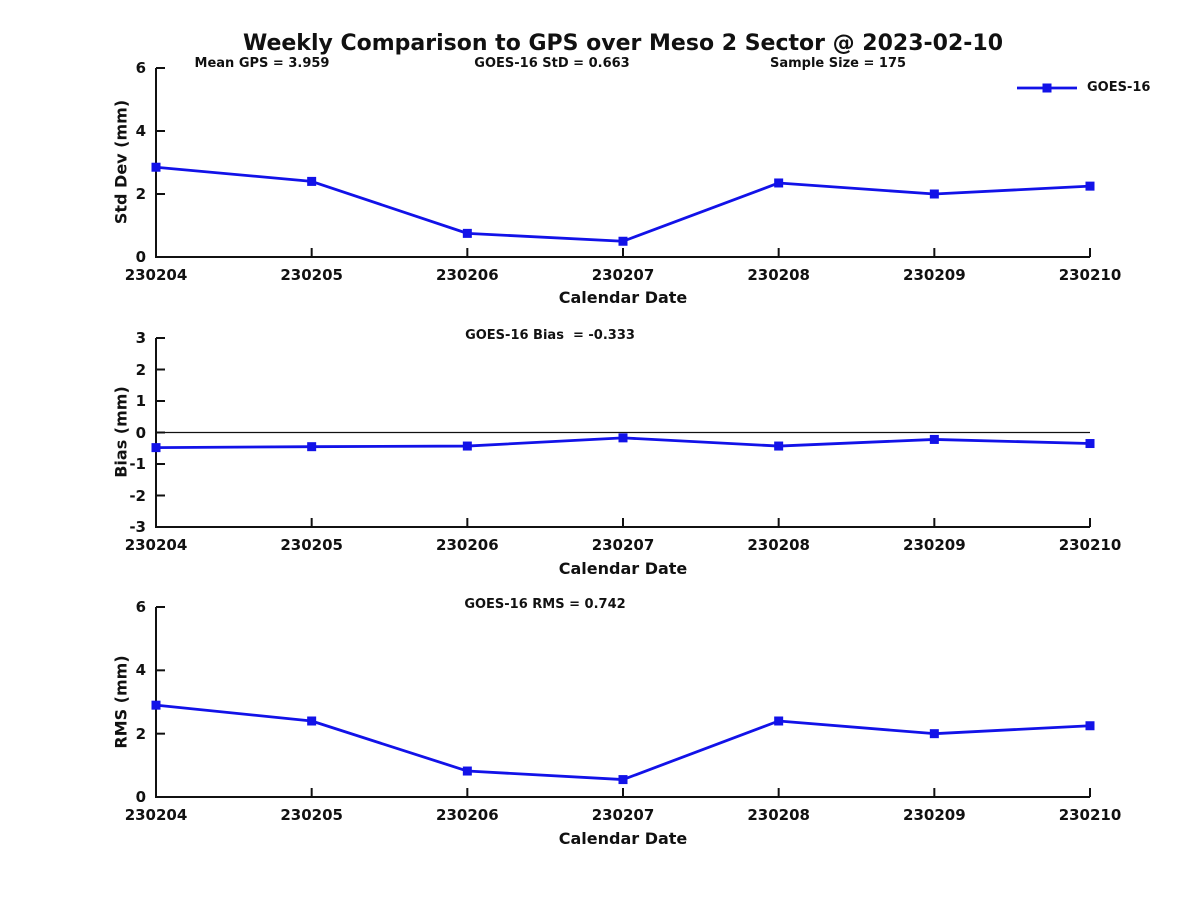 The height and width of the screenshot is (900, 1200). What do you see at coordinates (140, 401) in the screenshot?
I see `y-tick-label: 1` at bounding box center [140, 401].